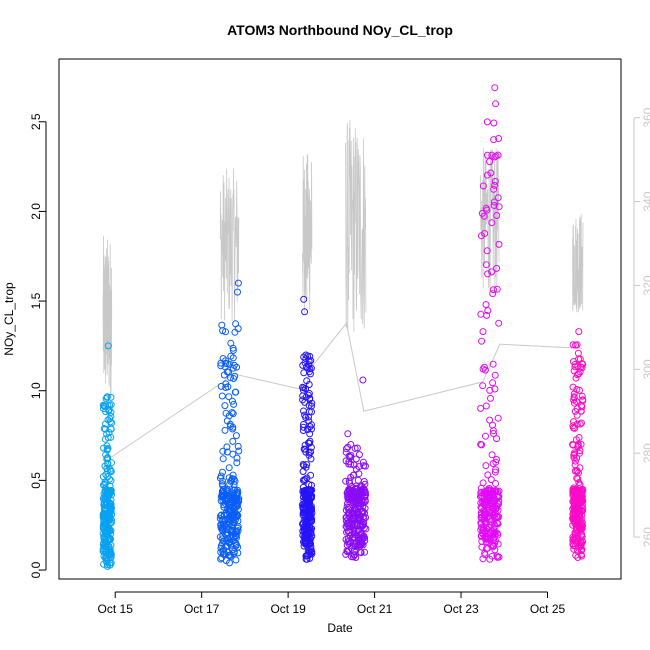  What do you see at coordinates (461, 609) in the screenshot?
I see `x-tick-label: Oct 23` at bounding box center [461, 609].